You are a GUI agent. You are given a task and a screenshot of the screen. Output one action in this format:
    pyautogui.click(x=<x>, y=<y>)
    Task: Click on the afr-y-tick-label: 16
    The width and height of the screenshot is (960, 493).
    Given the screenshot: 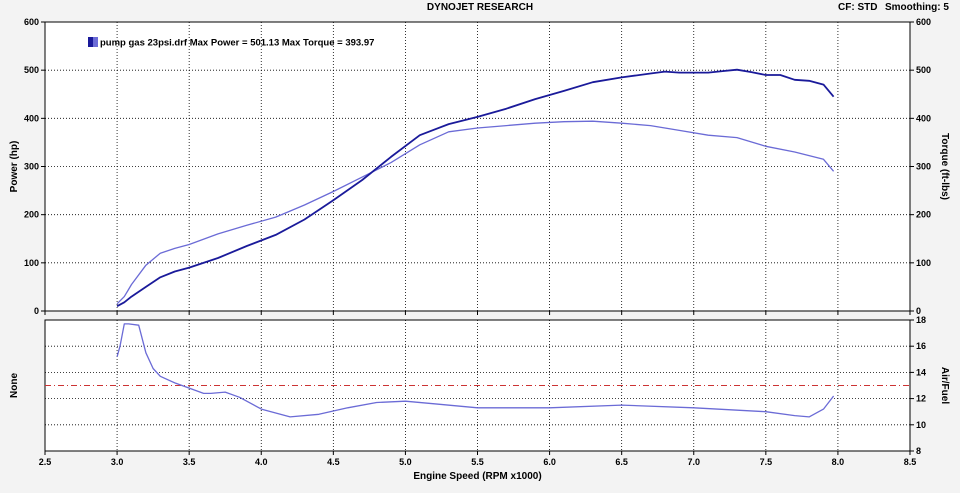 What is the action you would take?
    pyautogui.click(x=921, y=346)
    